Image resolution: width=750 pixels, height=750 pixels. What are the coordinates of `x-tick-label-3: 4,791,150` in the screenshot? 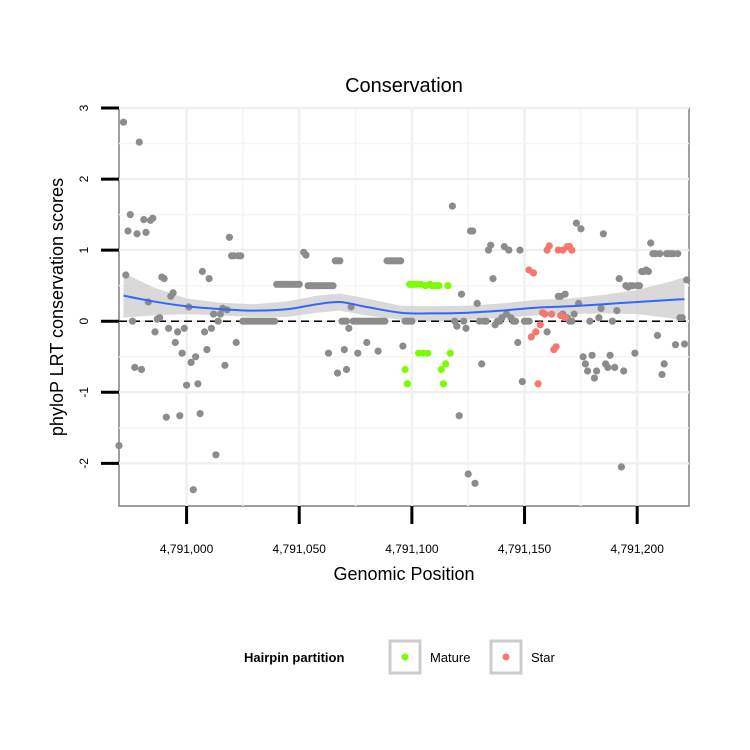 It's located at (525, 549).